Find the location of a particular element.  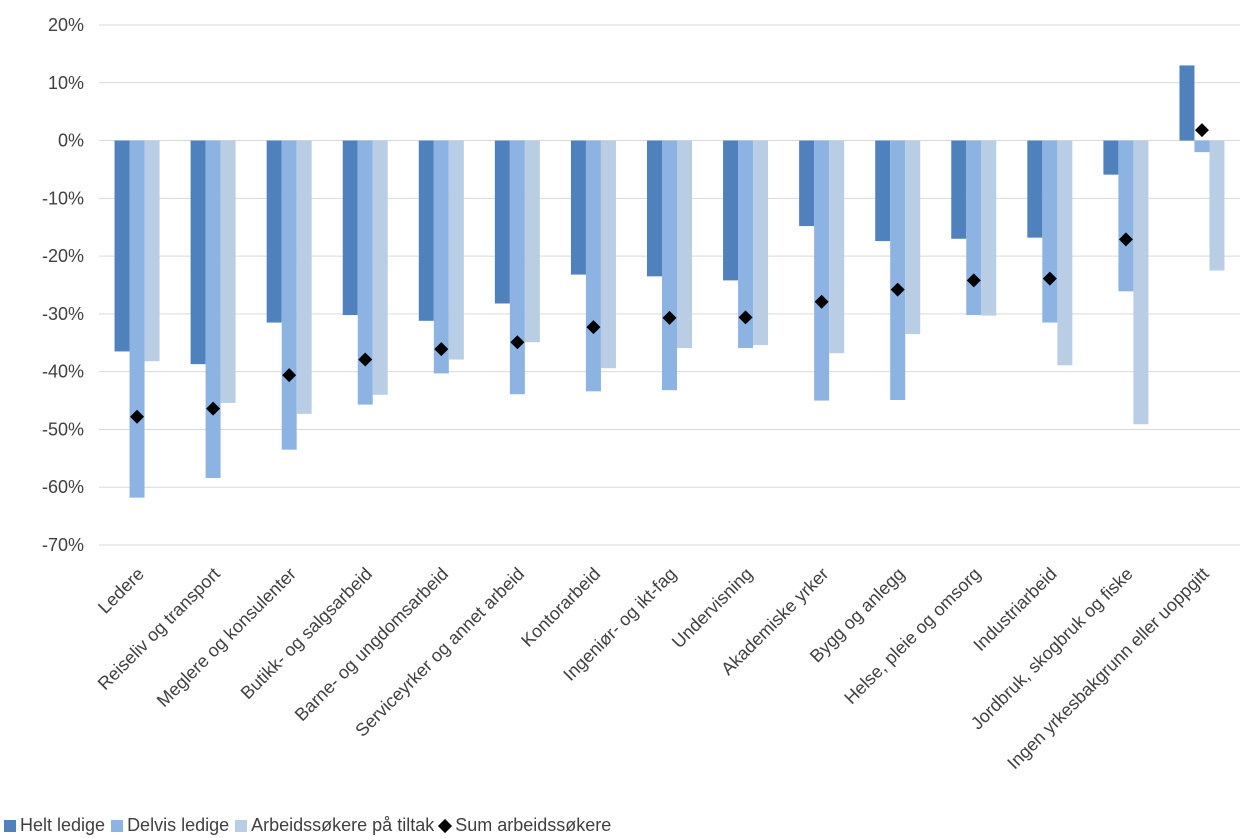

y-tick-label: 0% is located at coordinates (71, 141).